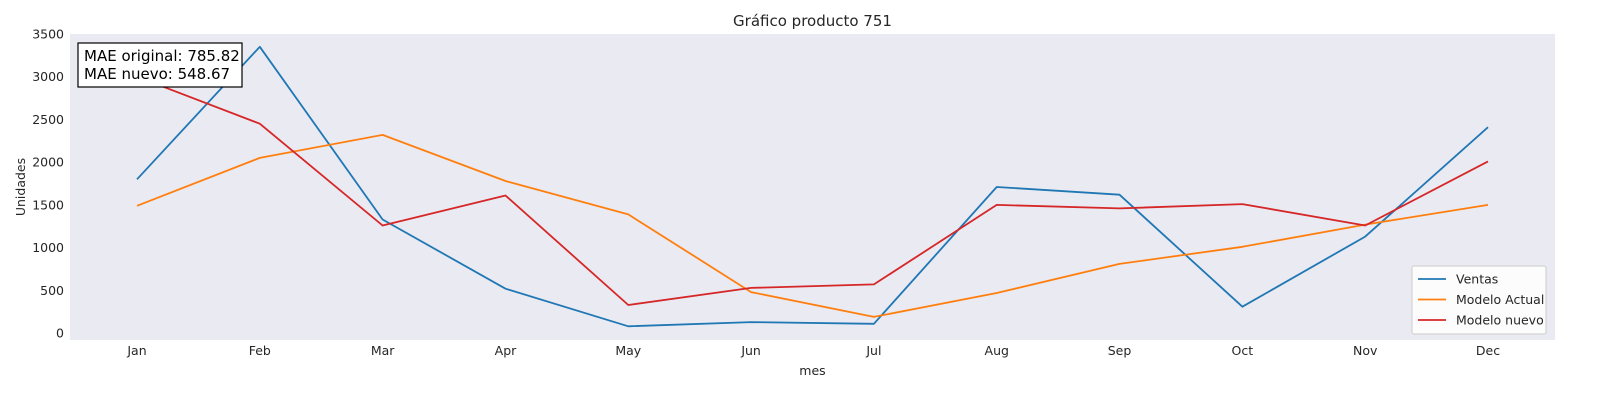 The height and width of the screenshot is (400, 1600). What do you see at coordinates (48, 162) in the screenshot?
I see `y-tick-label: 2000` at bounding box center [48, 162].